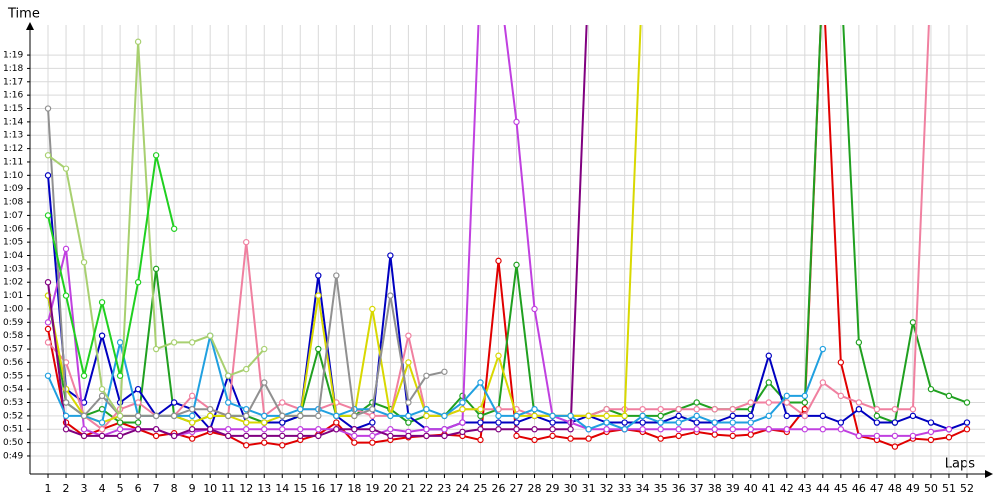  I want to click on y-tick-label: 1:04, so click(13, 256).